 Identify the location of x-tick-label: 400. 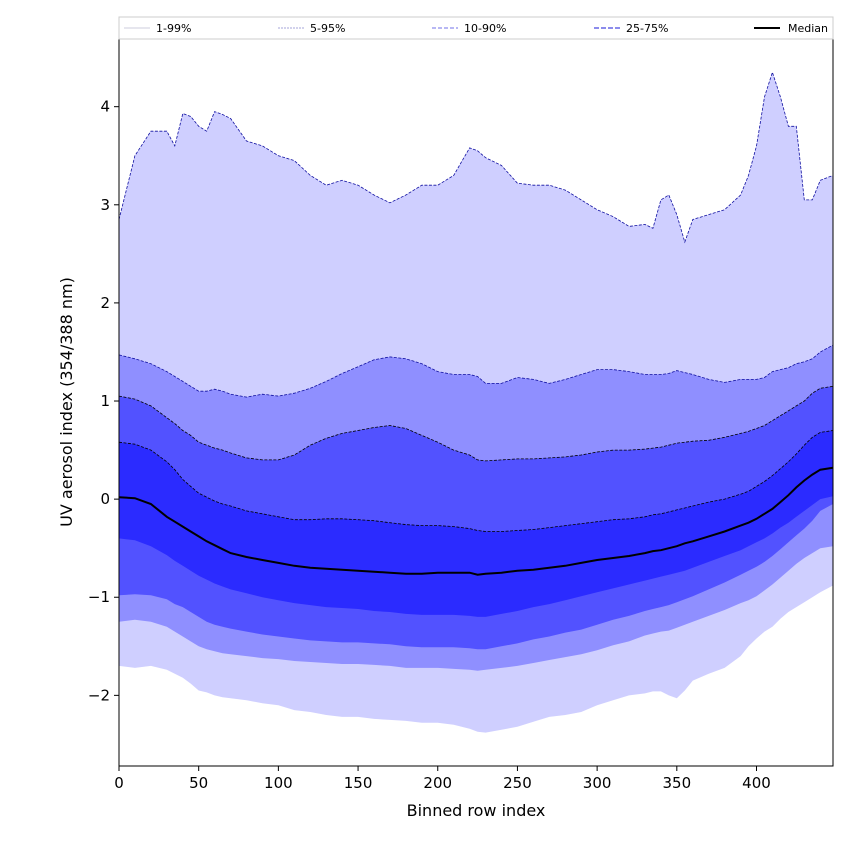
(756, 783).